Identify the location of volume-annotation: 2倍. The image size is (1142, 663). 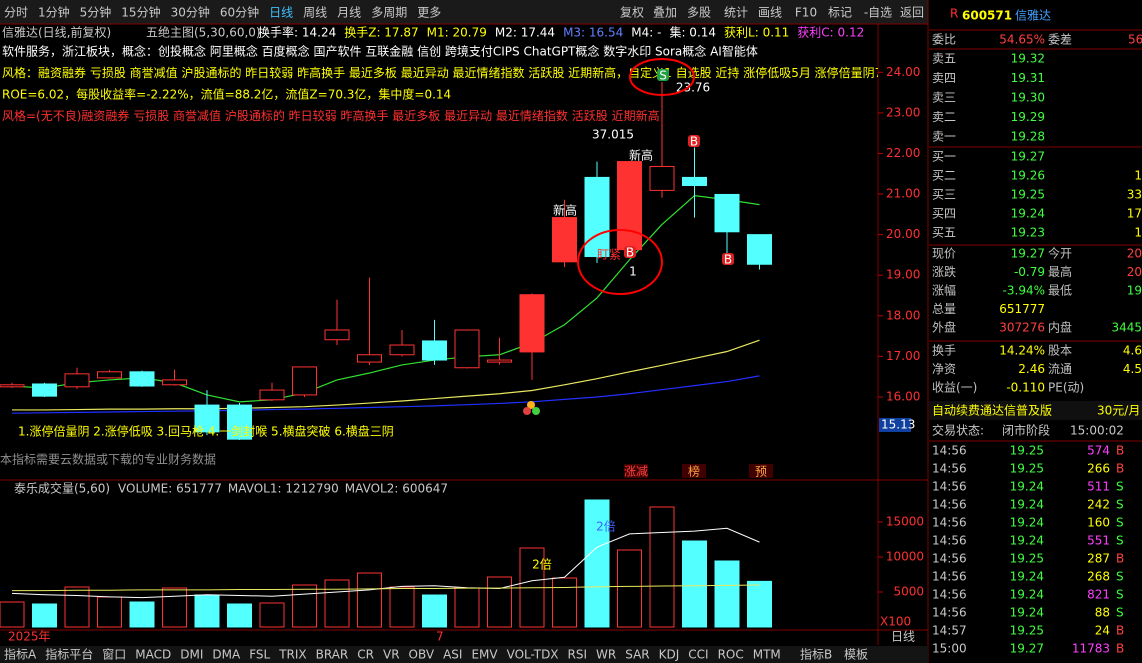
(606, 526).